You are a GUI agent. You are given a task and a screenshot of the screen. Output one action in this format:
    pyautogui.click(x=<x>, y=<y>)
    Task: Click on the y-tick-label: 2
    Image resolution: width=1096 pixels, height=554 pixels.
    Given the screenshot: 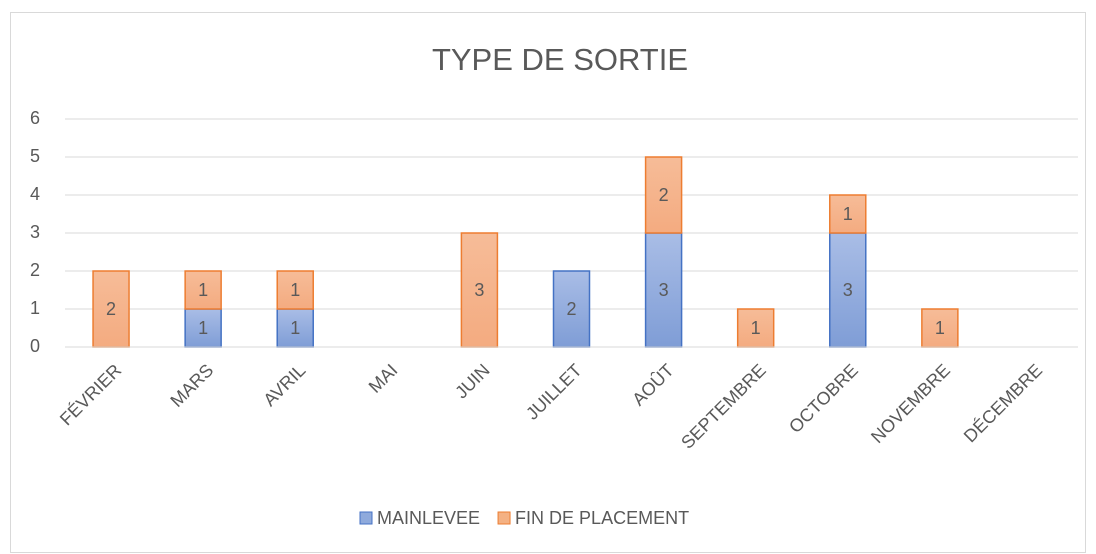 What is the action you would take?
    pyautogui.click(x=35, y=270)
    